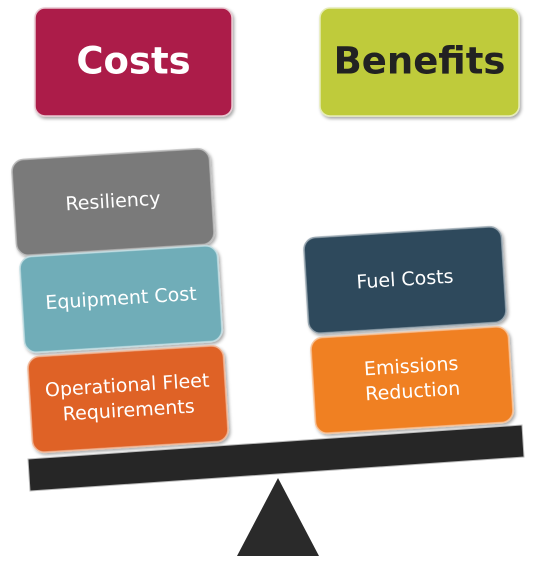 Image resolution: width=549 pixels, height=564 pixels. Describe the element at coordinates (412, 380) in the screenshot. I see `benefit-box: Emissions Reduction` at that location.